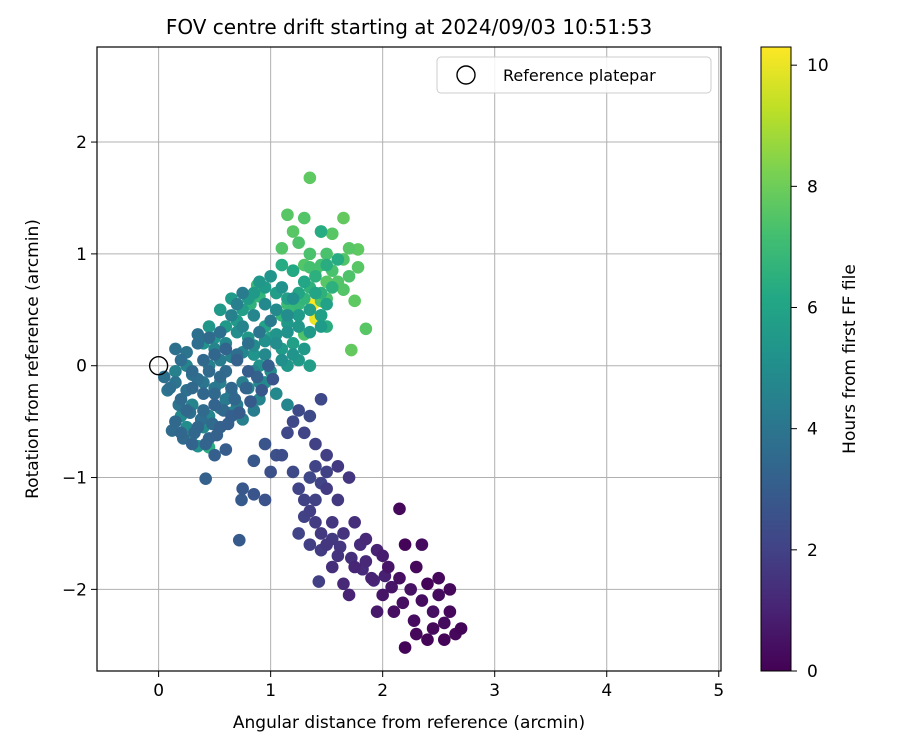 The image size is (900, 750). Describe the element at coordinates (812, 187) in the screenshot. I see `colorbar-tick-label: 8` at that location.